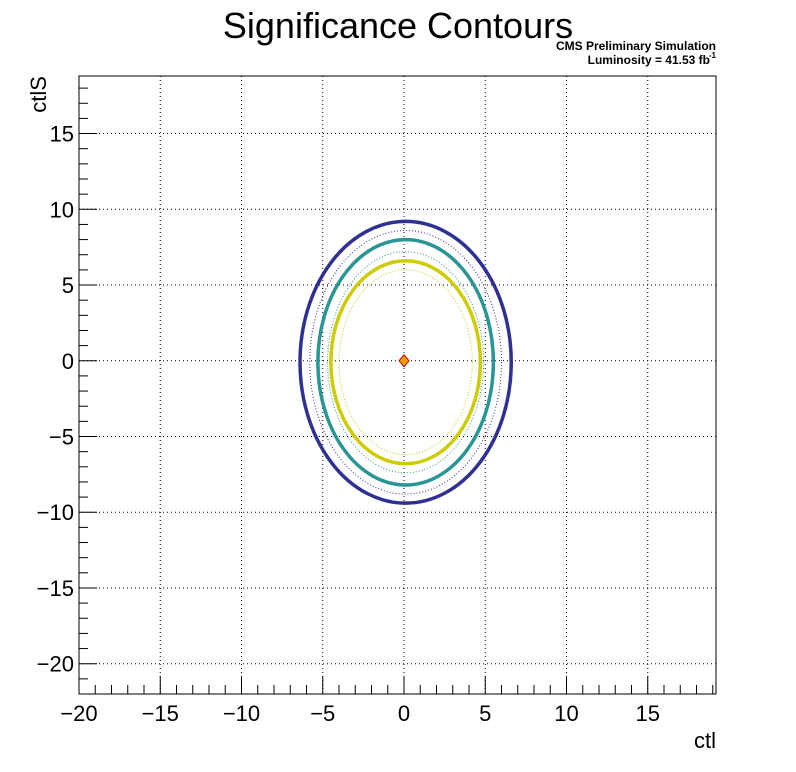 This screenshot has height=772, width=796. Describe the element at coordinates (38, 94) in the screenshot. I see `y-axis-label: ctlS` at that location.